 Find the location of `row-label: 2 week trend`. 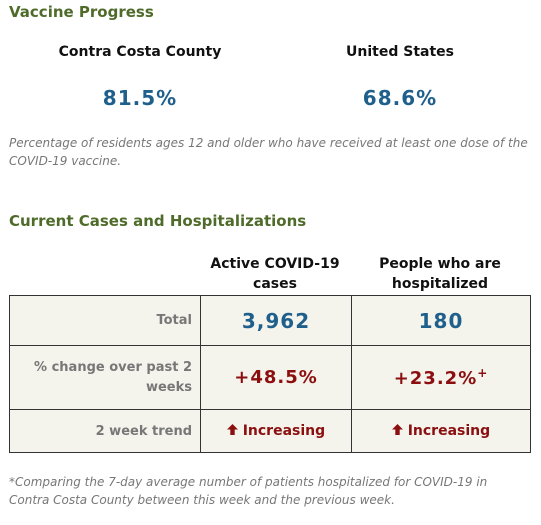

row-label: 2 week trend is located at coordinates (105, 431).